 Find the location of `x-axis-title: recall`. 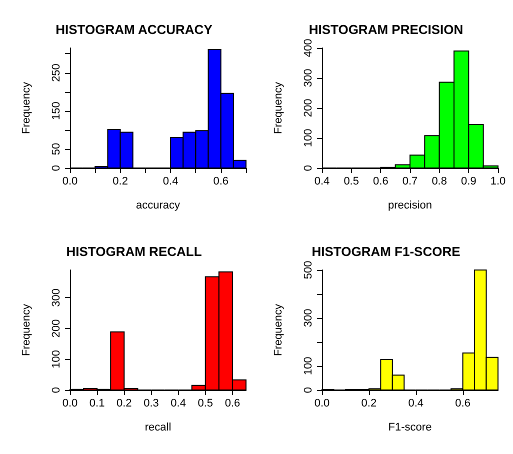

x-axis-title: recall is located at coordinates (158, 428).